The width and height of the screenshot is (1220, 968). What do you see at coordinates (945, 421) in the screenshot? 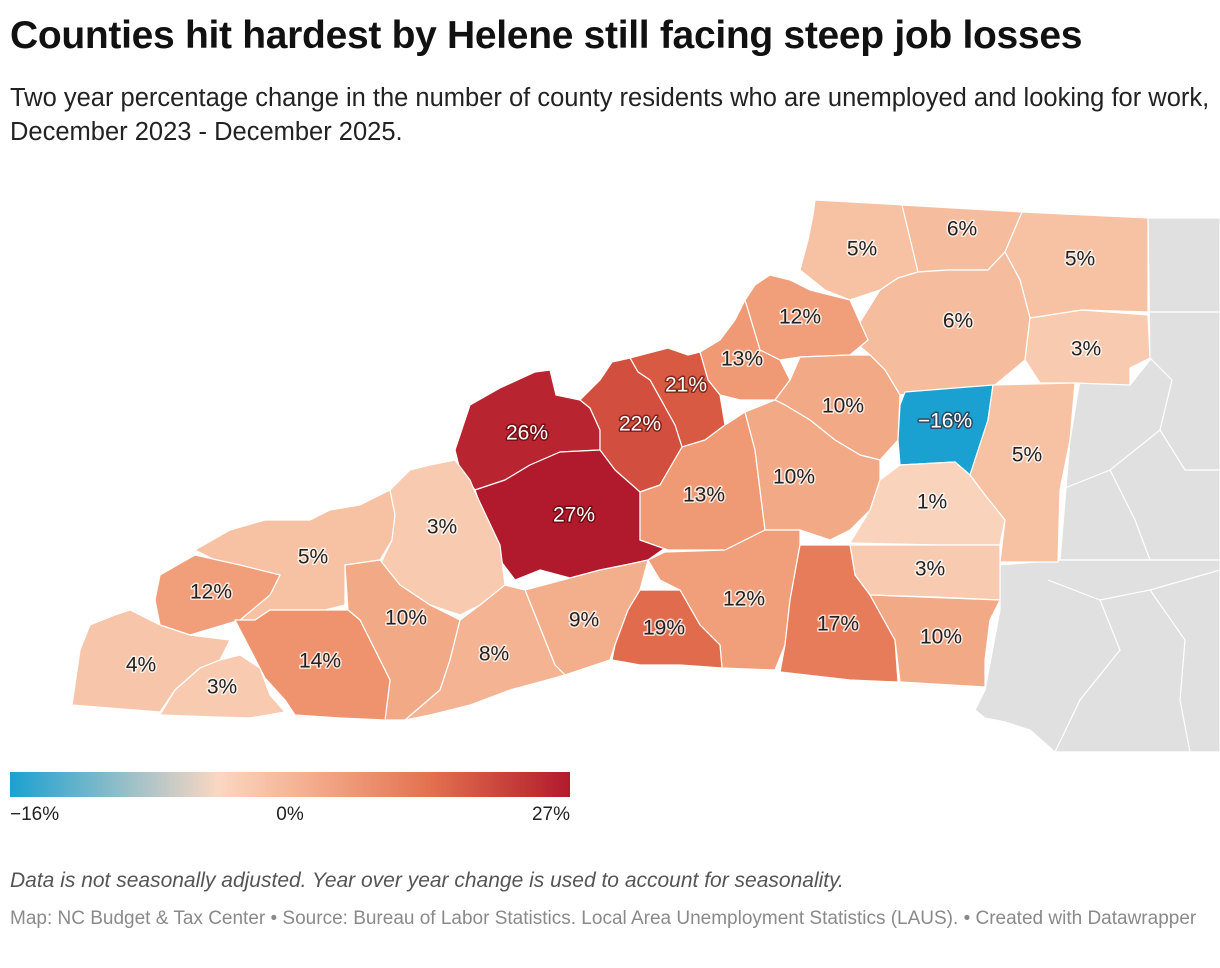
I see `county-value-label: −16%` at bounding box center [945, 421].